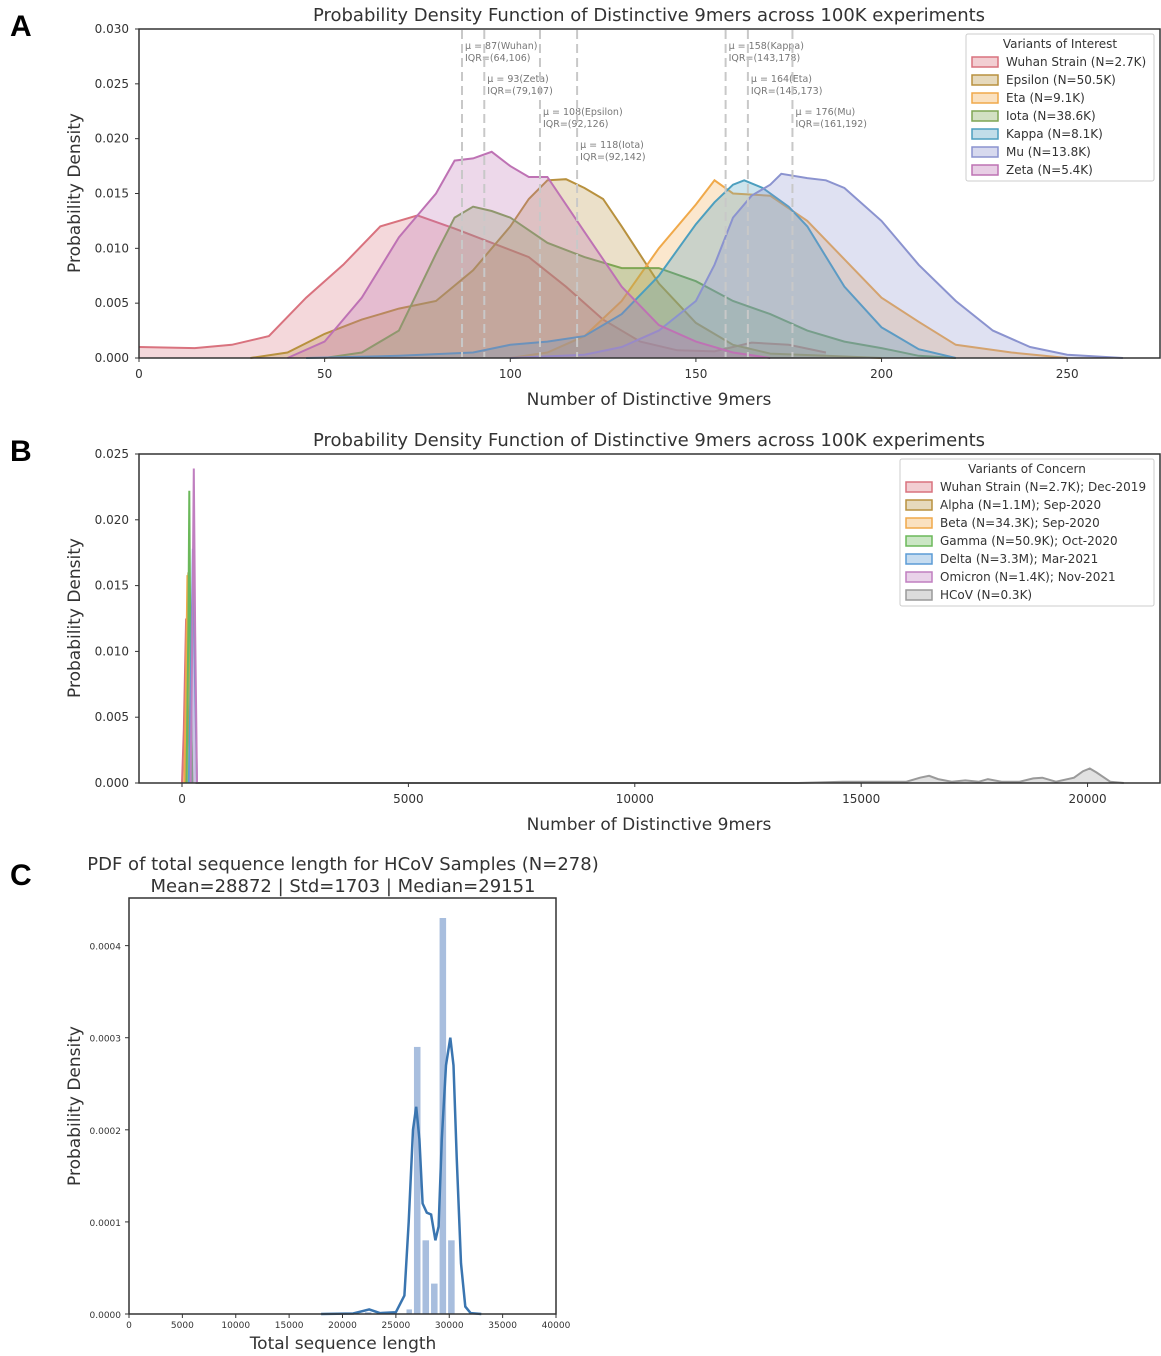  I want to click on b-y-tick-label-5: 0.025, so click(112, 454).